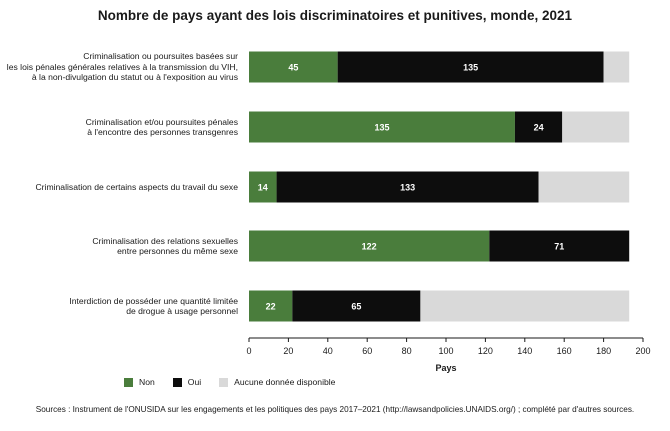 The width and height of the screenshot is (670, 431). Describe the element at coordinates (288, 351) in the screenshot. I see `x-tick-label: 20` at that location.